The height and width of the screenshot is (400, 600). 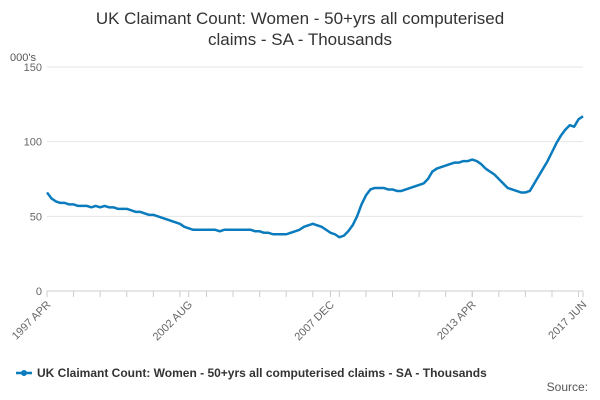 What do you see at coordinates (39, 292) in the screenshot?
I see `y-tick-label: 0` at bounding box center [39, 292].